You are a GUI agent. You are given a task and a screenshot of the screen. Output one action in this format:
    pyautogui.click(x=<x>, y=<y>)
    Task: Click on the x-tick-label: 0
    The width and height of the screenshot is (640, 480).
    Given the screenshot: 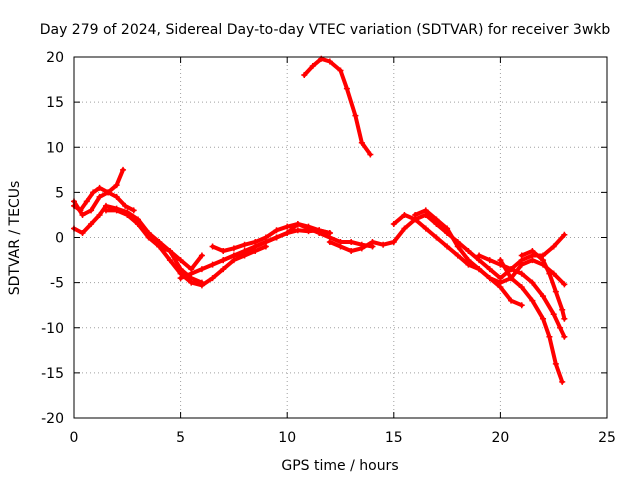 What is the action you would take?
    pyautogui.click(x=74, y=438)
    